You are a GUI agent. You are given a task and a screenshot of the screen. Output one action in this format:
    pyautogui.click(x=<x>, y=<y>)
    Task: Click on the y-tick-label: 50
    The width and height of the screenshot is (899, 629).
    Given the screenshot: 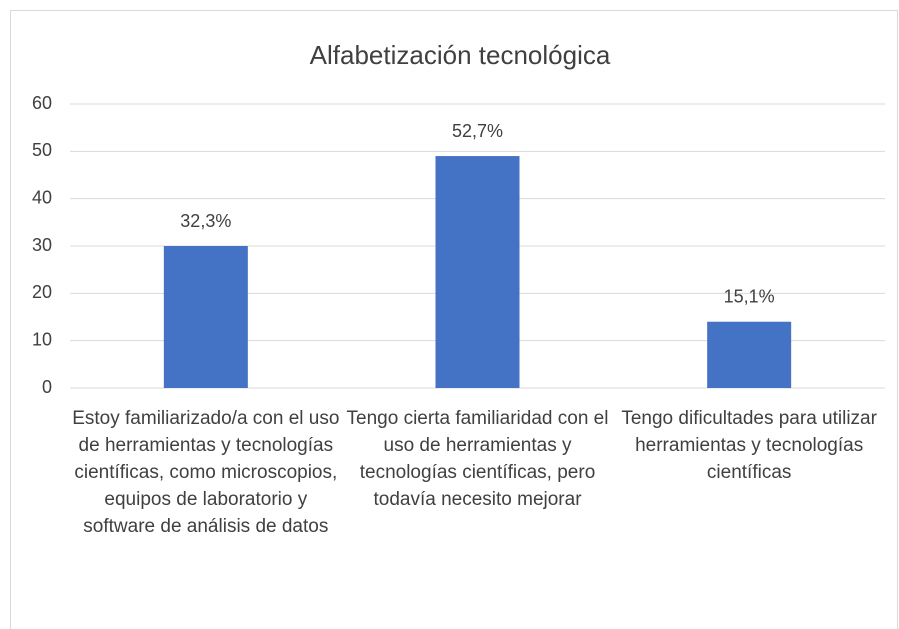 What is the action you would take?
    pyautogui.click(x=42, y=150)
    